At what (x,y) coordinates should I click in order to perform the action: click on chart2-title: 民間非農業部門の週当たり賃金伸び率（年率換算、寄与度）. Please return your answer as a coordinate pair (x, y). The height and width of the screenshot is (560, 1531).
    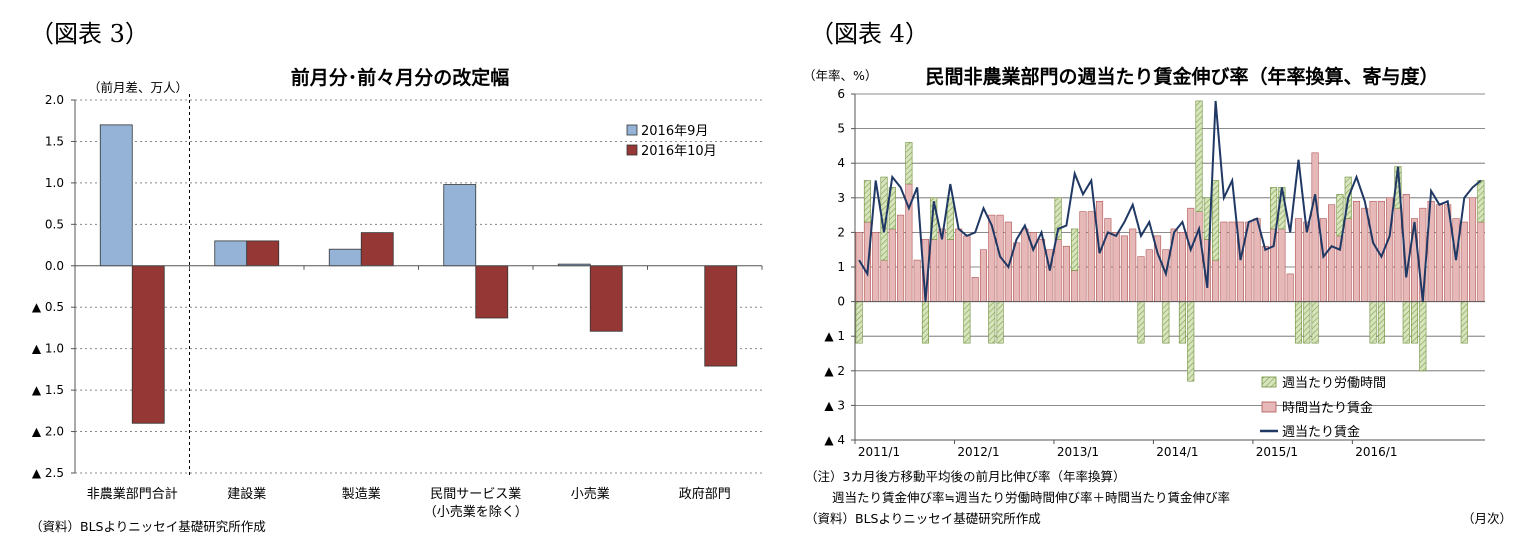
    Looking at the image, I should click on (1181, 76).